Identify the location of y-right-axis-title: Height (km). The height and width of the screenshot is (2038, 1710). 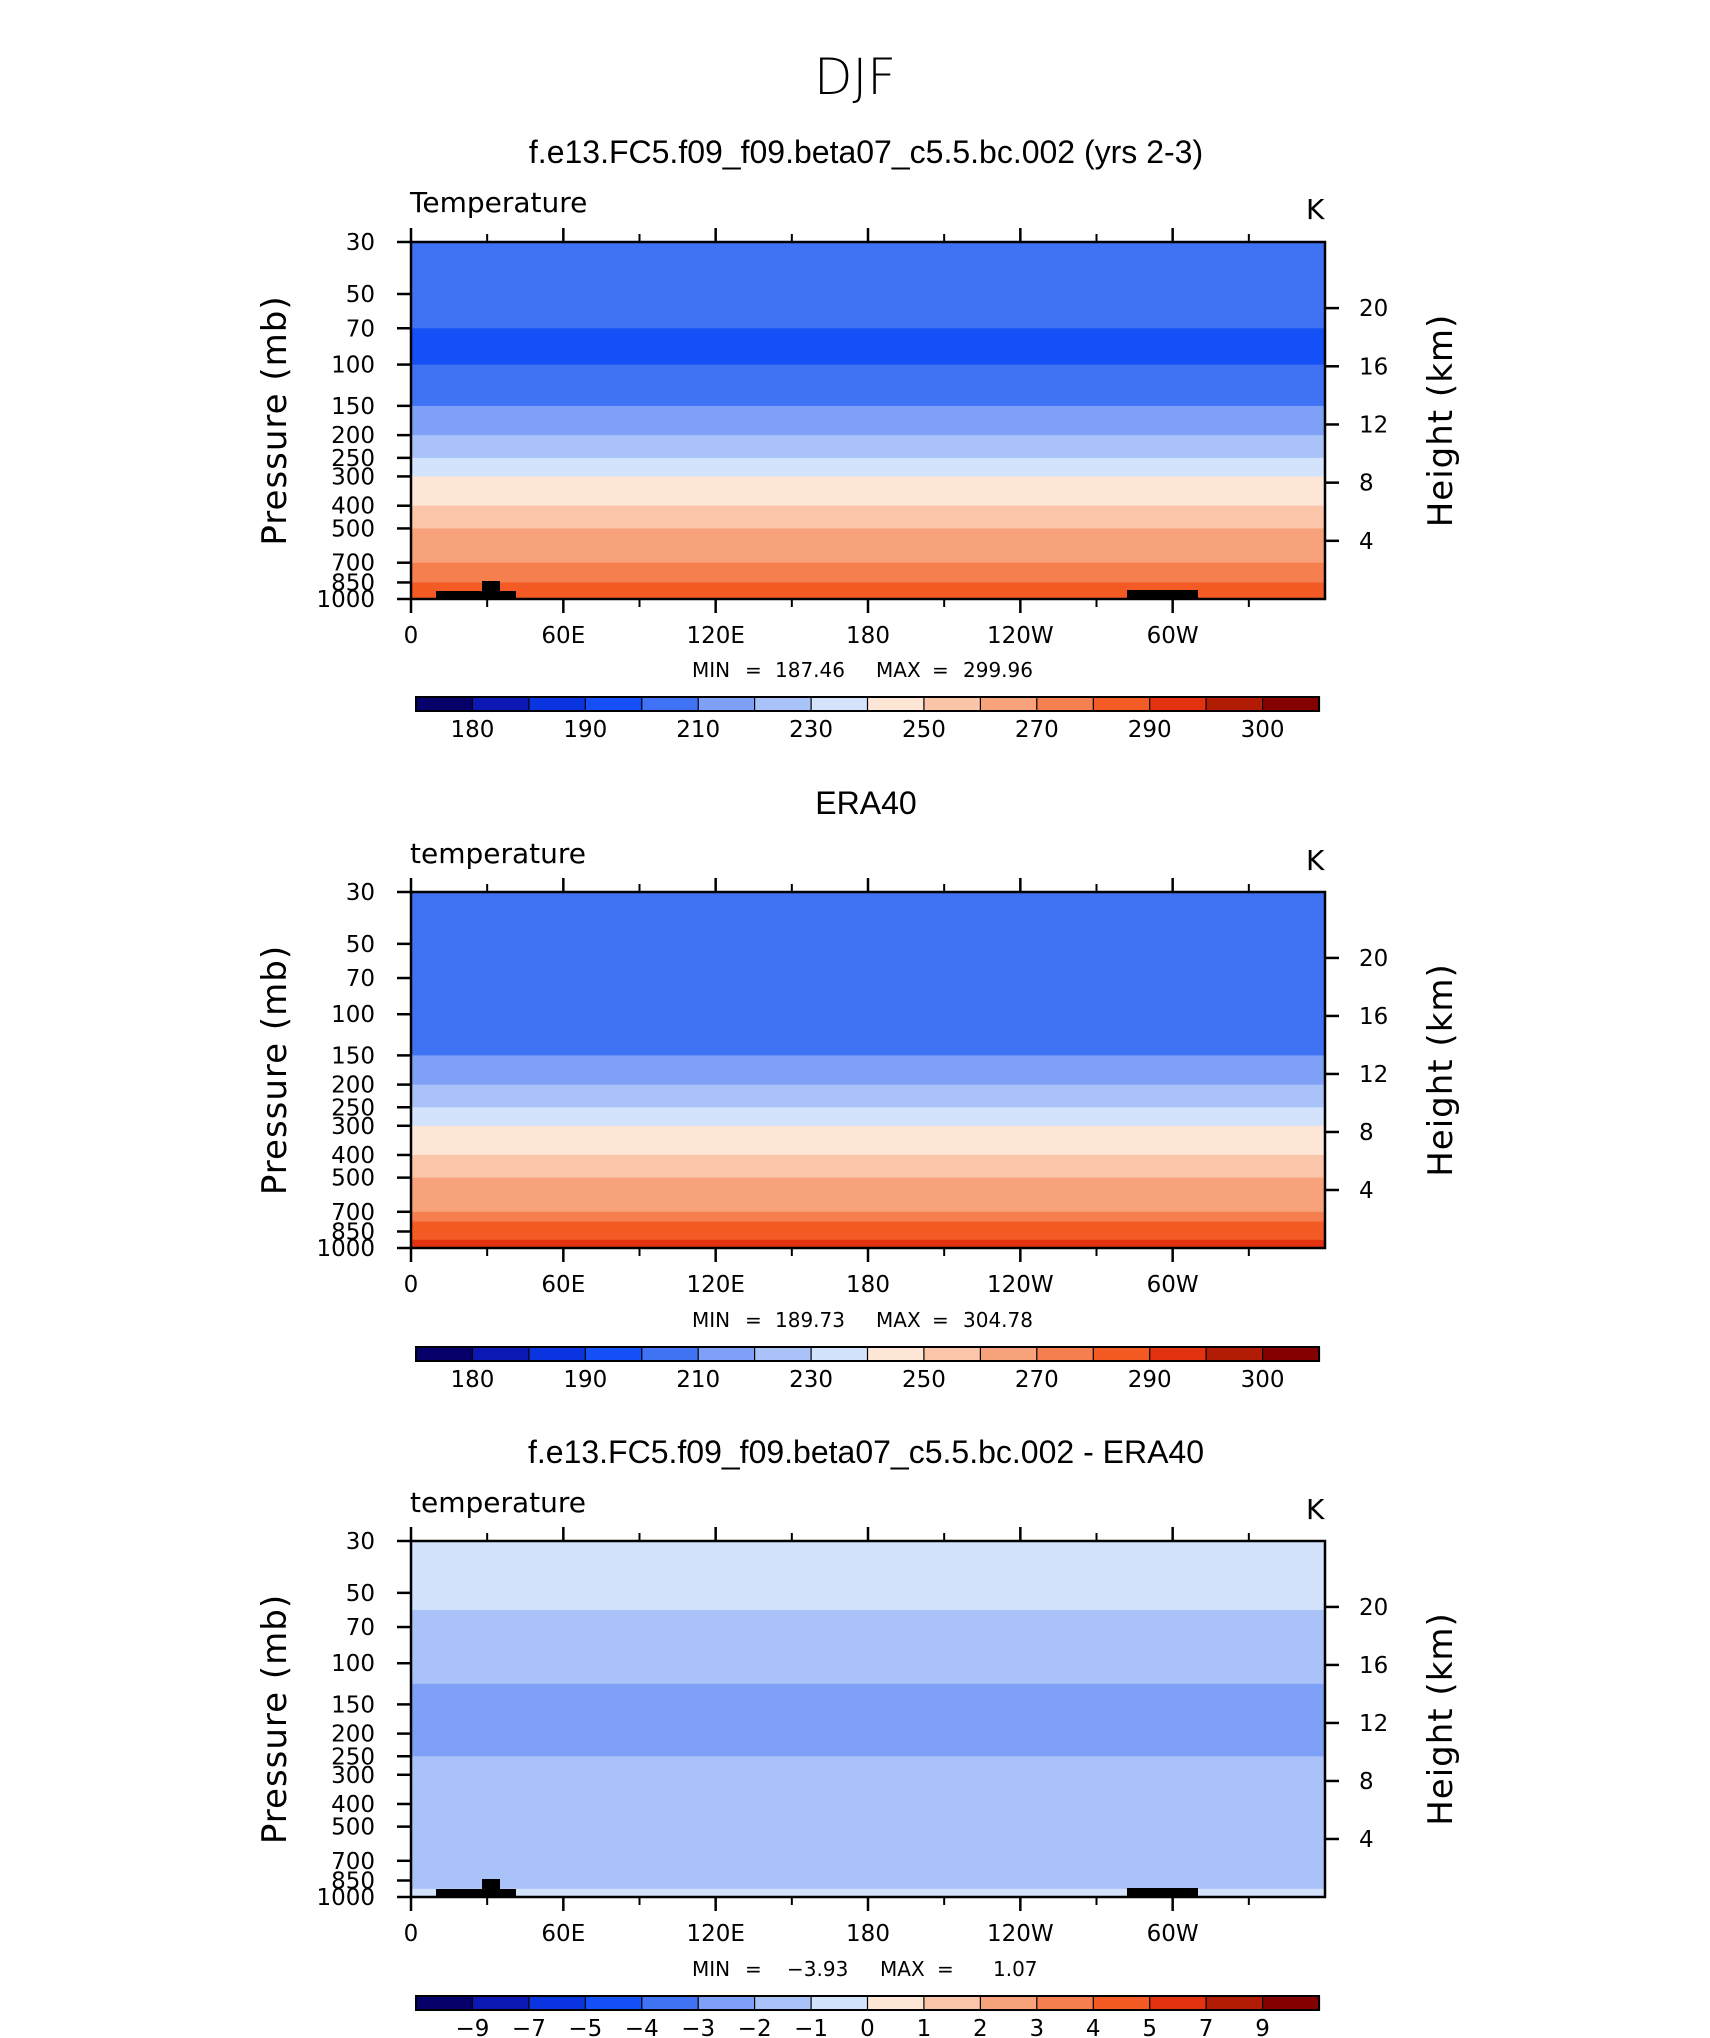
(1441, 1070).